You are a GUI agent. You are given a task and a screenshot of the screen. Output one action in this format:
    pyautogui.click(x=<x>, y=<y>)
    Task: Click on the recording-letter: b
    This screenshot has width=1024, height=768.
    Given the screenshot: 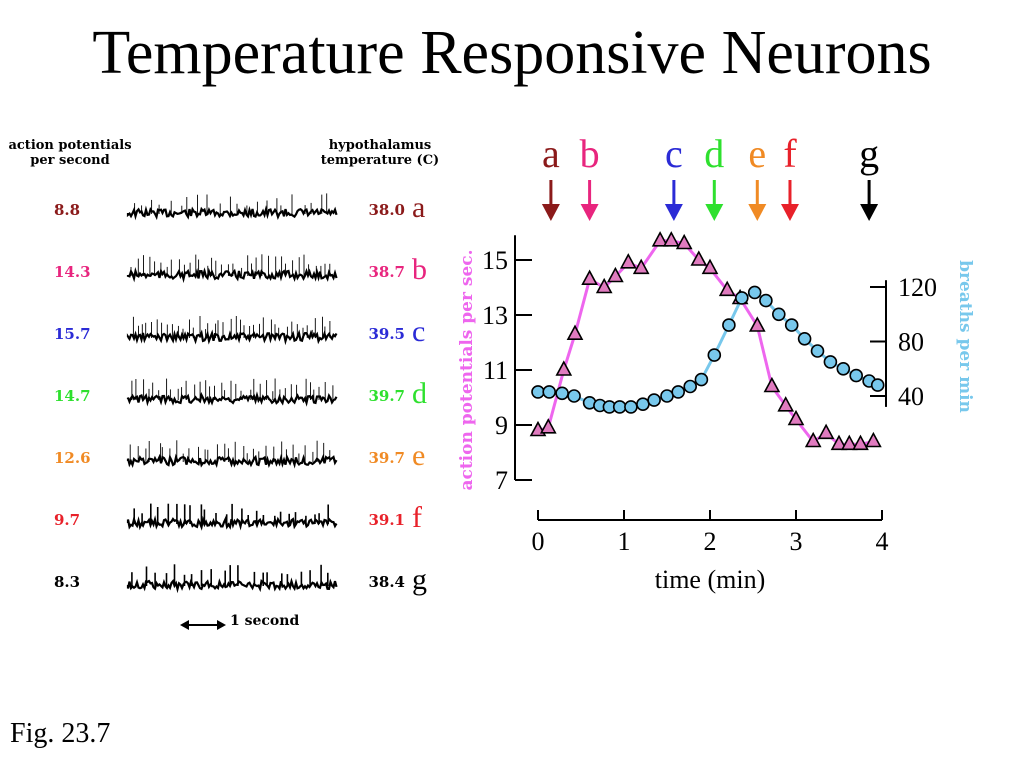 What is the action you would take?
    pyautogui.click(x=419, y=269)
    